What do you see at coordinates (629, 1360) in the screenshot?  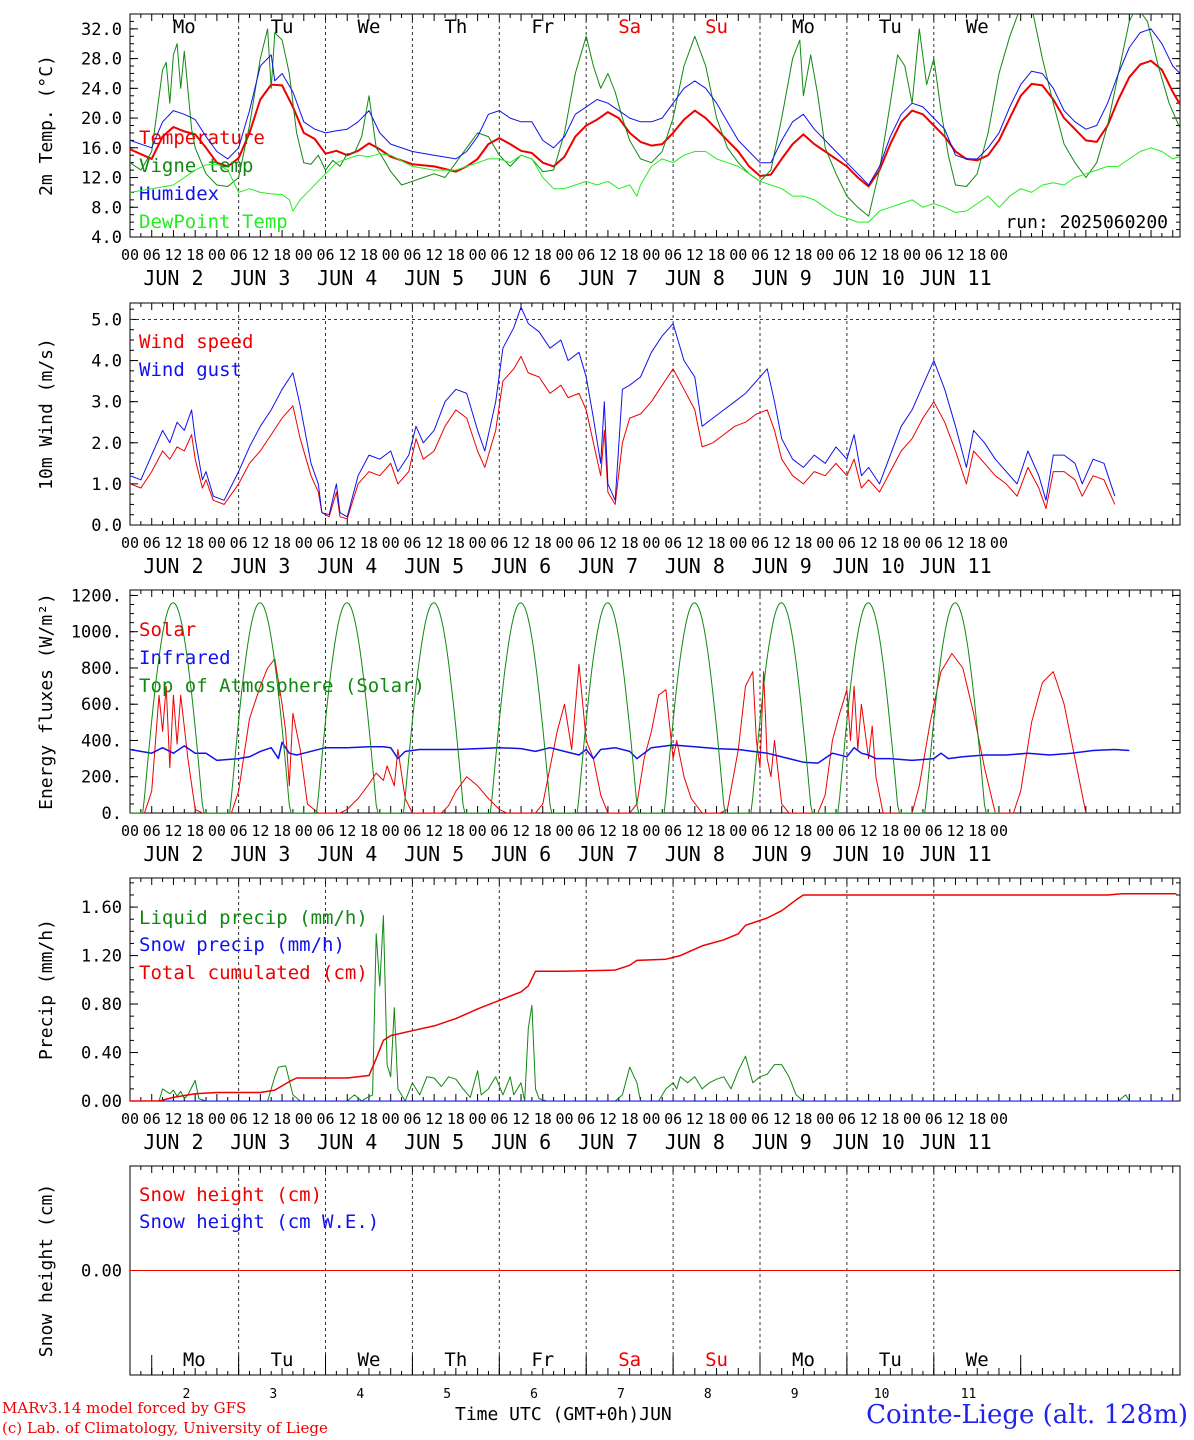 I see `day-name-bottom: Sa` at bounding box center [629, 1360].